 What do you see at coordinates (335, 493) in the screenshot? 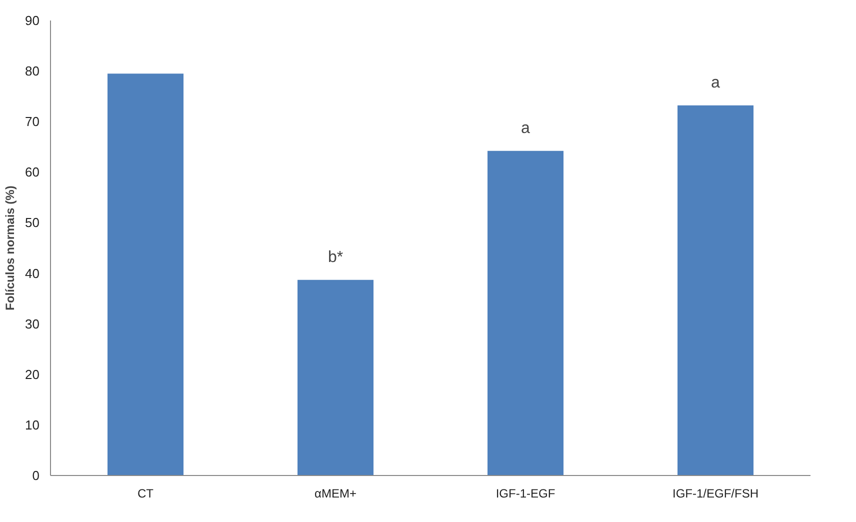
I see `x-tick-label: αMEM+` at bounding box center [335, 493].